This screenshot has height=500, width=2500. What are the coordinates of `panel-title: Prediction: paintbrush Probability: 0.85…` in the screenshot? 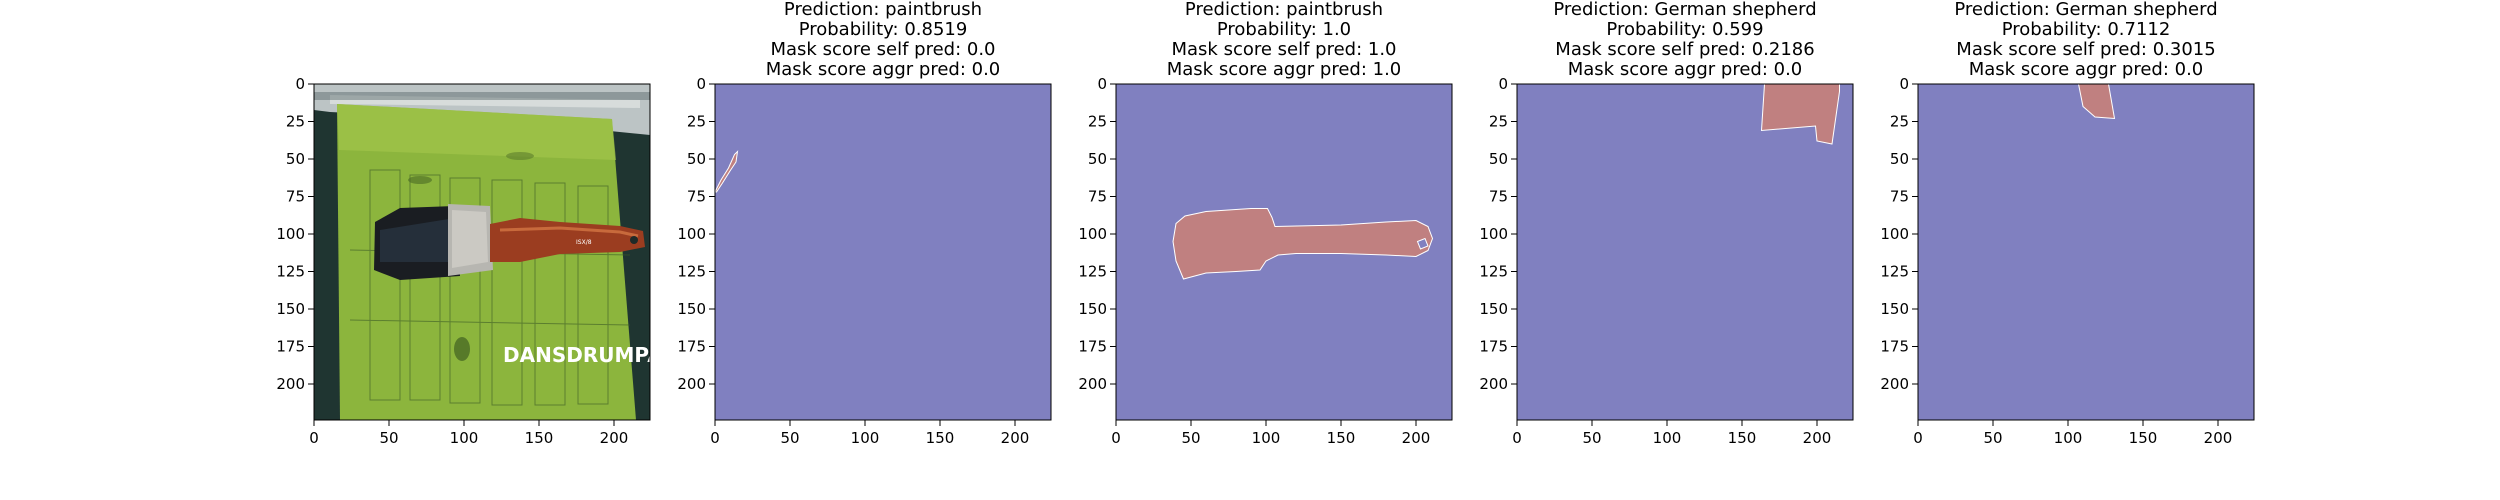 It's located at (883, 40).